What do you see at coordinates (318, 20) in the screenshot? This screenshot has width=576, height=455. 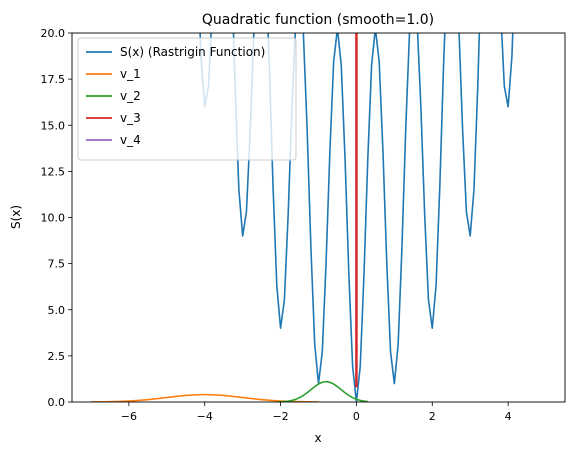 I see `chart-title: Quadratic function (smooth=1.0)` at bounding box center [318, 20].